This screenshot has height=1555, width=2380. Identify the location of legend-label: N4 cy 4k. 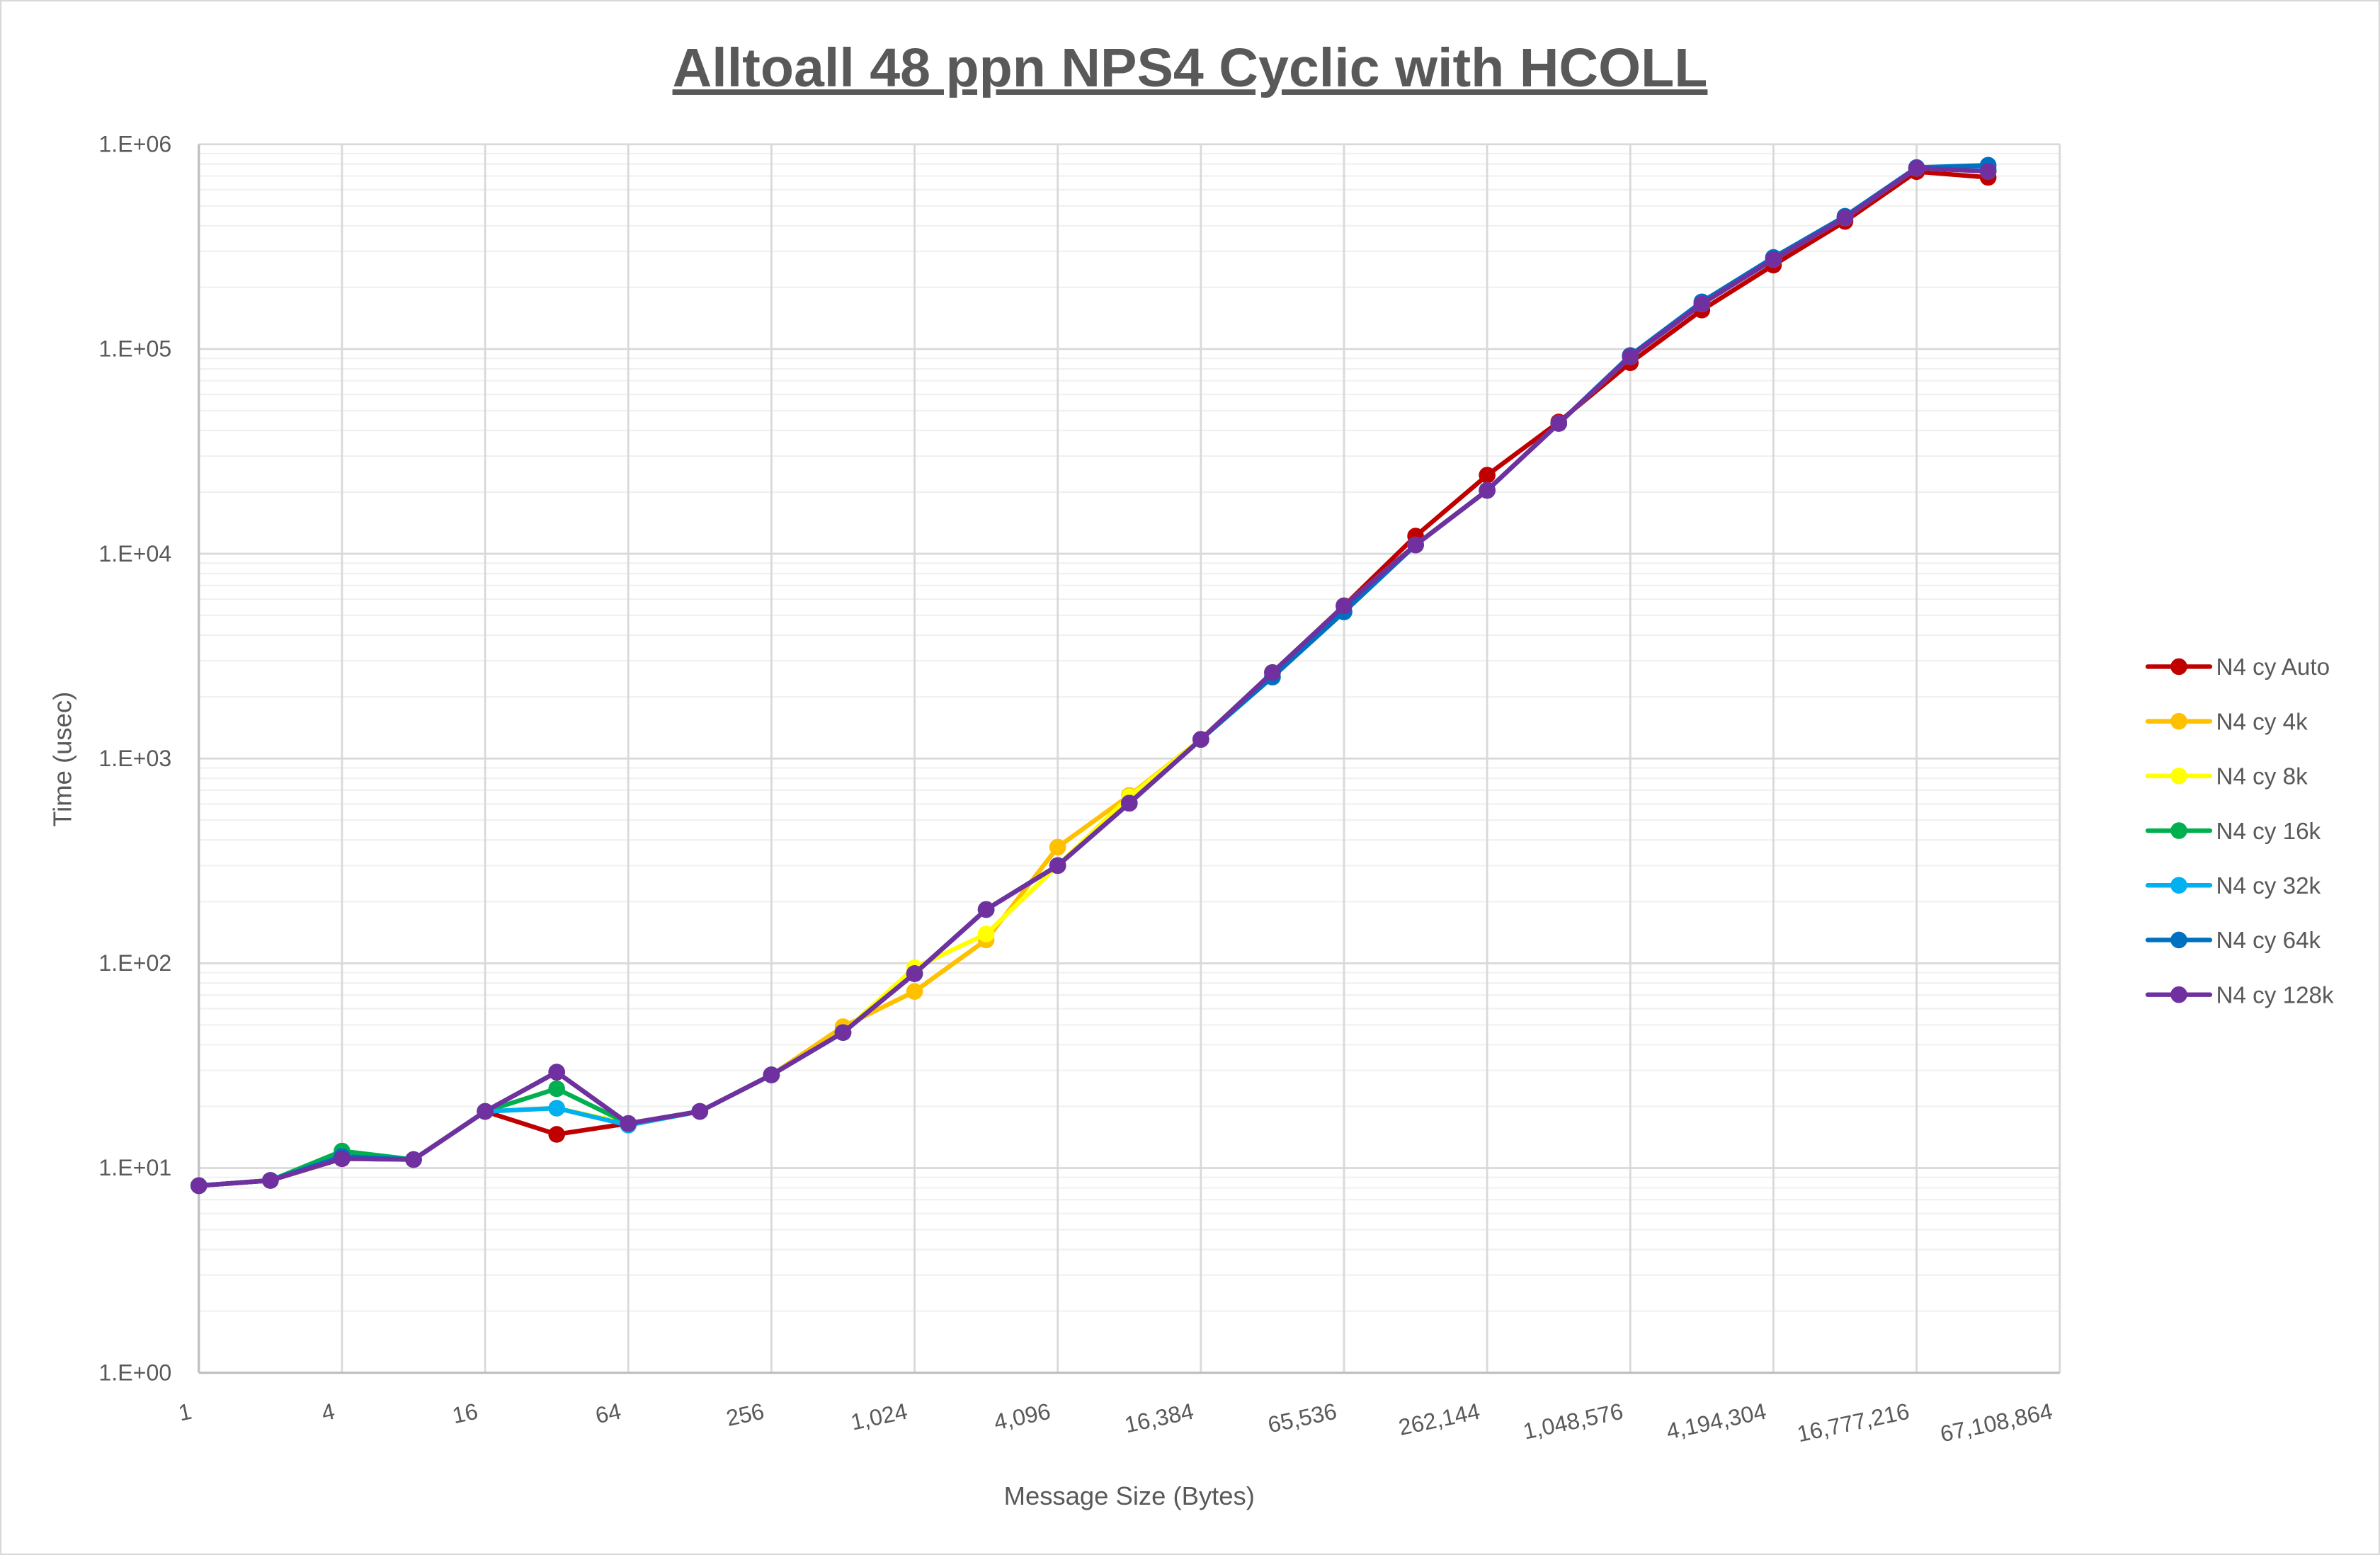
(2262, 722).